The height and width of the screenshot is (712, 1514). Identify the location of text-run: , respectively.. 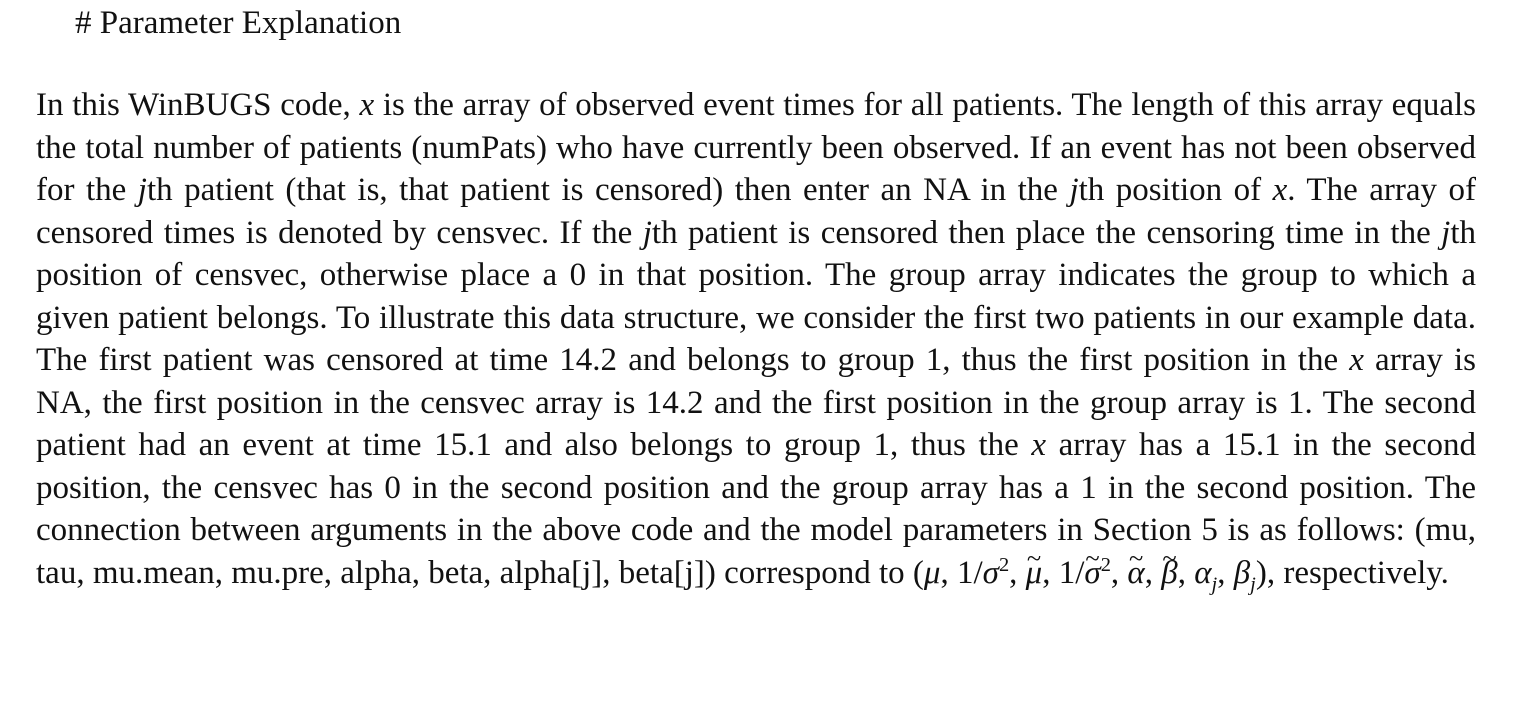
(1357, 572).